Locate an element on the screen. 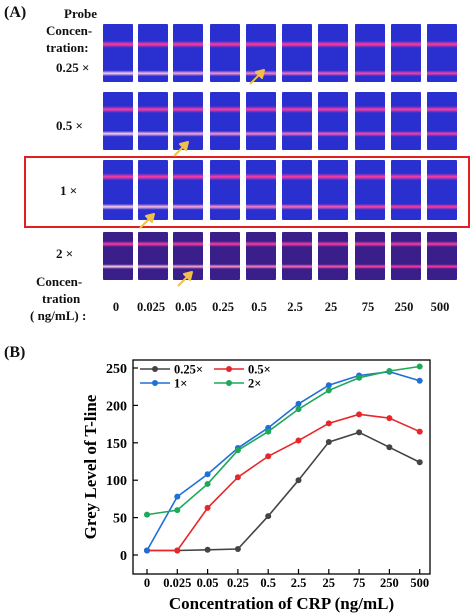  legend-label: 0.5× is located at coordinates (259, 370).